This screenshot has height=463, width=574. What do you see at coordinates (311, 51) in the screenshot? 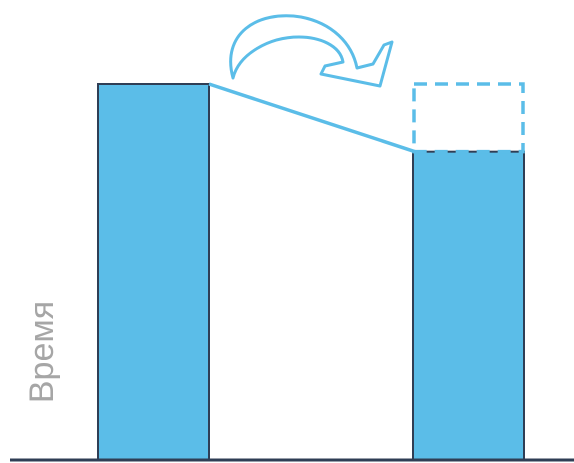
I see `curved-arrow-icon` at bounding box center [311, 51].